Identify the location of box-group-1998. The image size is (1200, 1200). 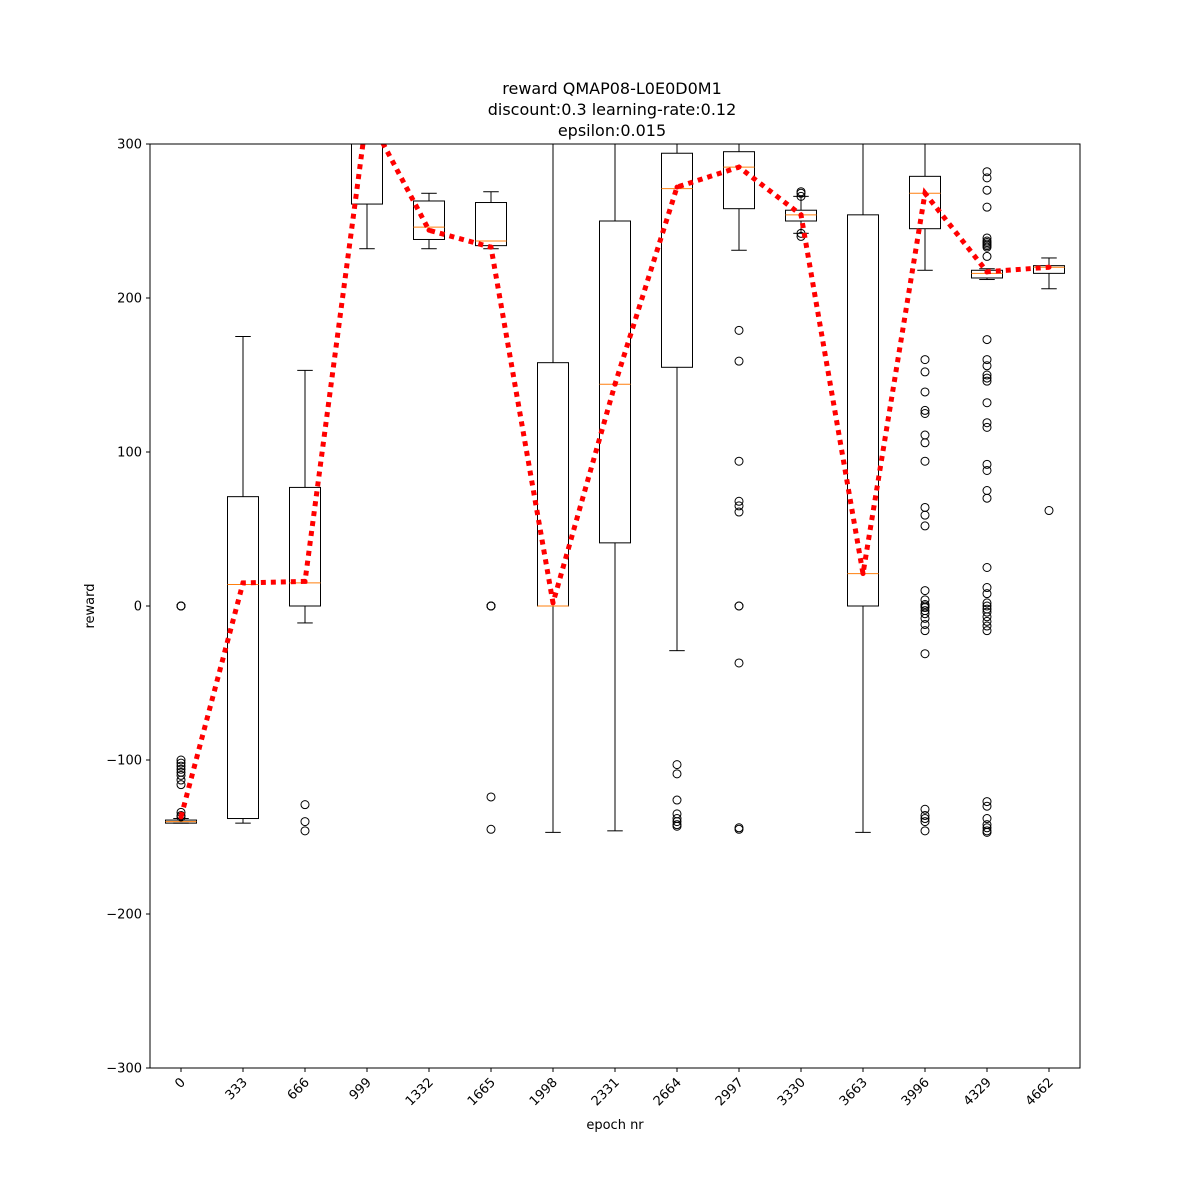
(553, 488).